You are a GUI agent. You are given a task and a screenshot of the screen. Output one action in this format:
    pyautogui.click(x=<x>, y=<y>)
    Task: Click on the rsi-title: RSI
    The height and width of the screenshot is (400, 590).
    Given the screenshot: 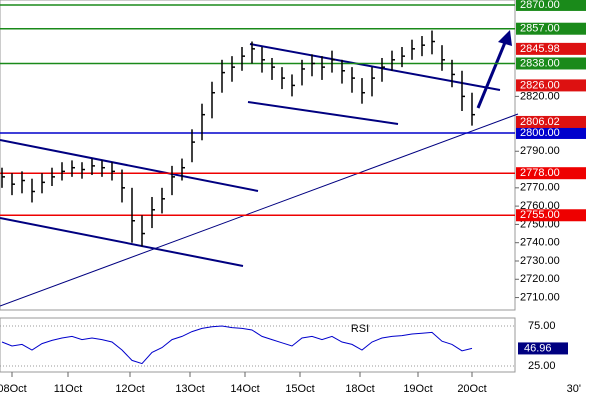 What is the action you would take?
    pyautogui.click(x=360, y=329)
    